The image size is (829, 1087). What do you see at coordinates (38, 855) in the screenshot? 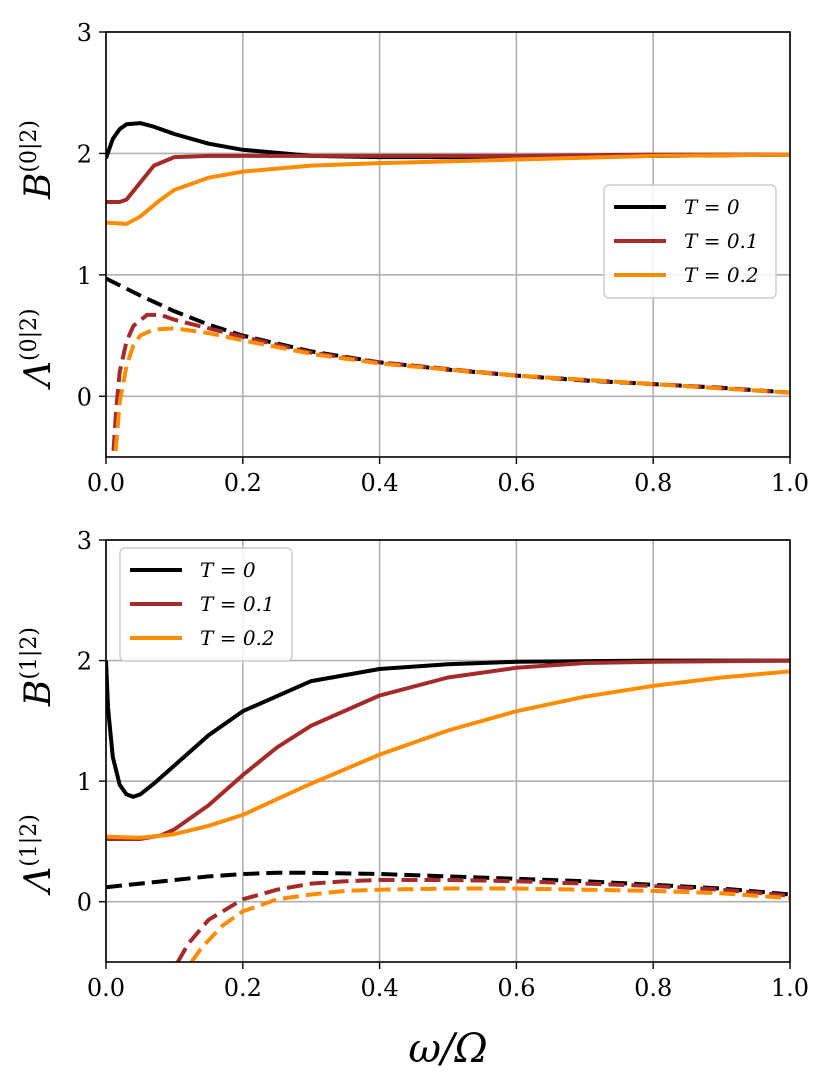
I see `y-label-lower: Λ(1|2)` at bounding box center [38, 855].